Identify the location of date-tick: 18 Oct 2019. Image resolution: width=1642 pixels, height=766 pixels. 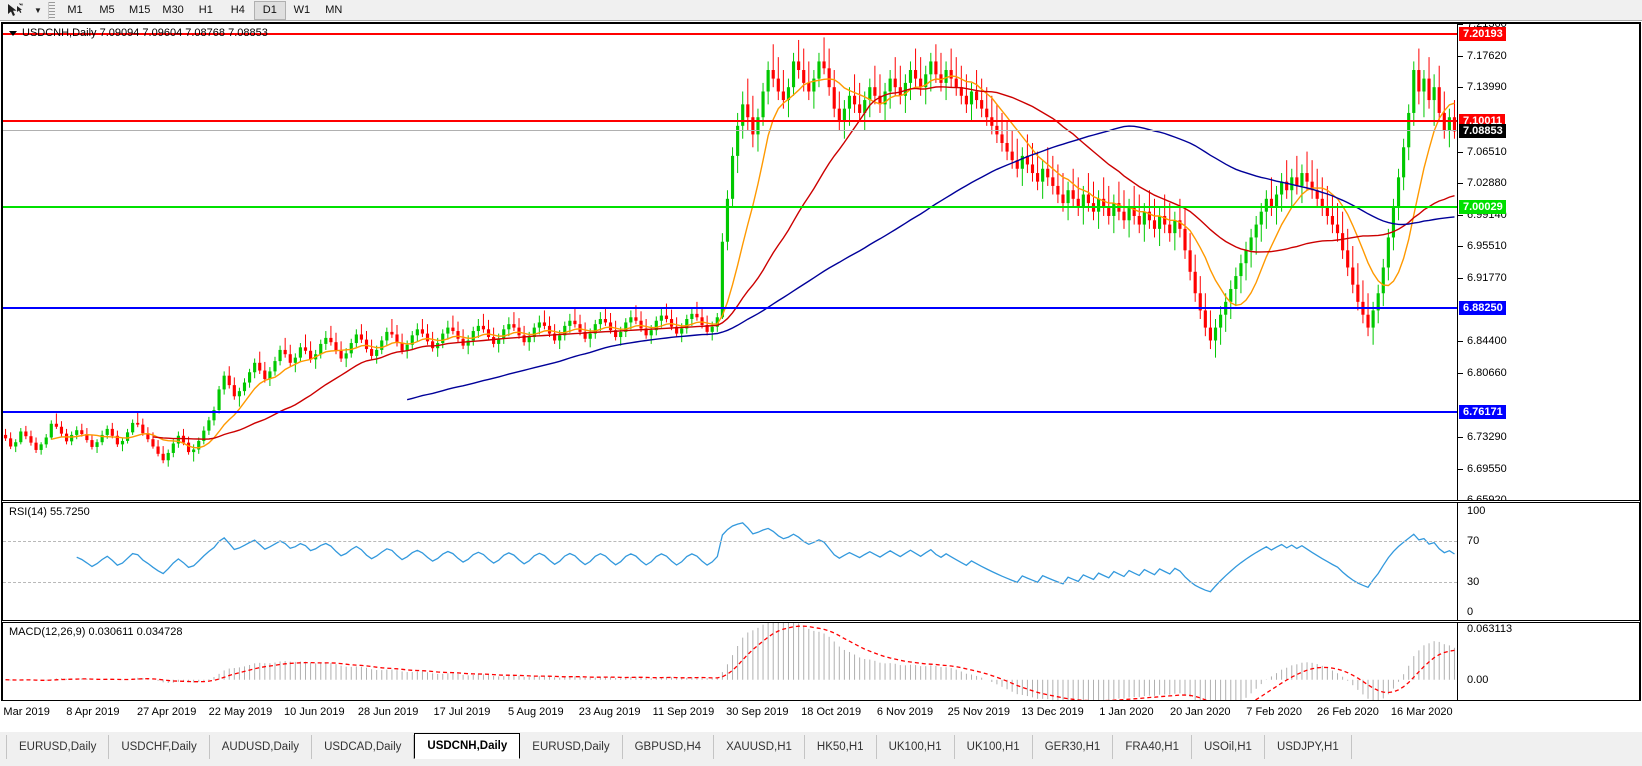
(831, 712).